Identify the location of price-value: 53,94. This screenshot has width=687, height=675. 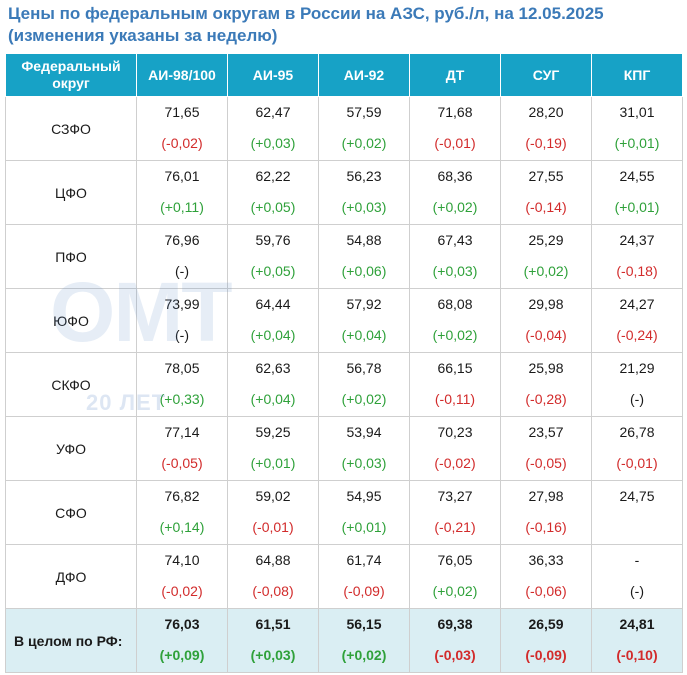
(364, 432).